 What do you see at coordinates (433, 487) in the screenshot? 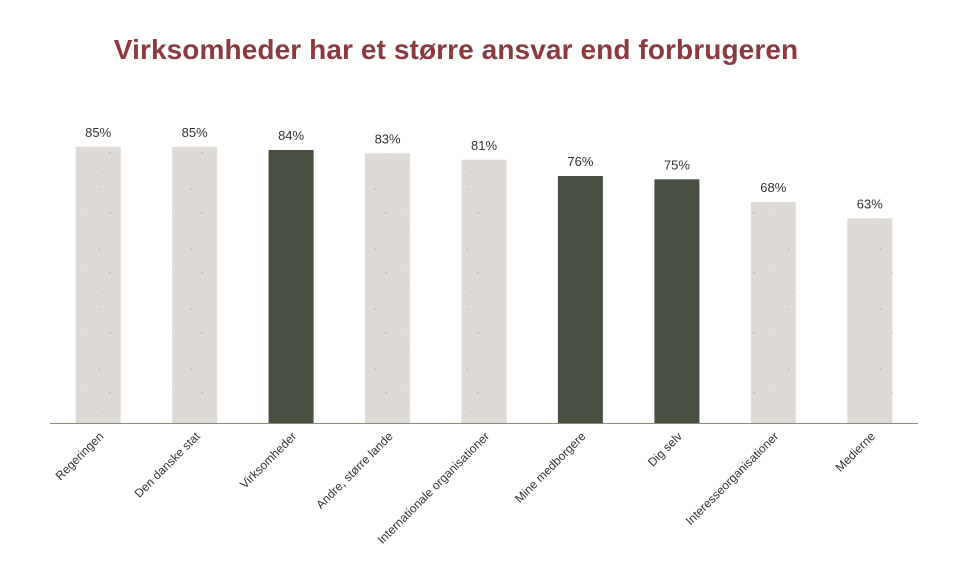
I see `category-label-5: Internationale organisationer` at bounding box center [433, 487].